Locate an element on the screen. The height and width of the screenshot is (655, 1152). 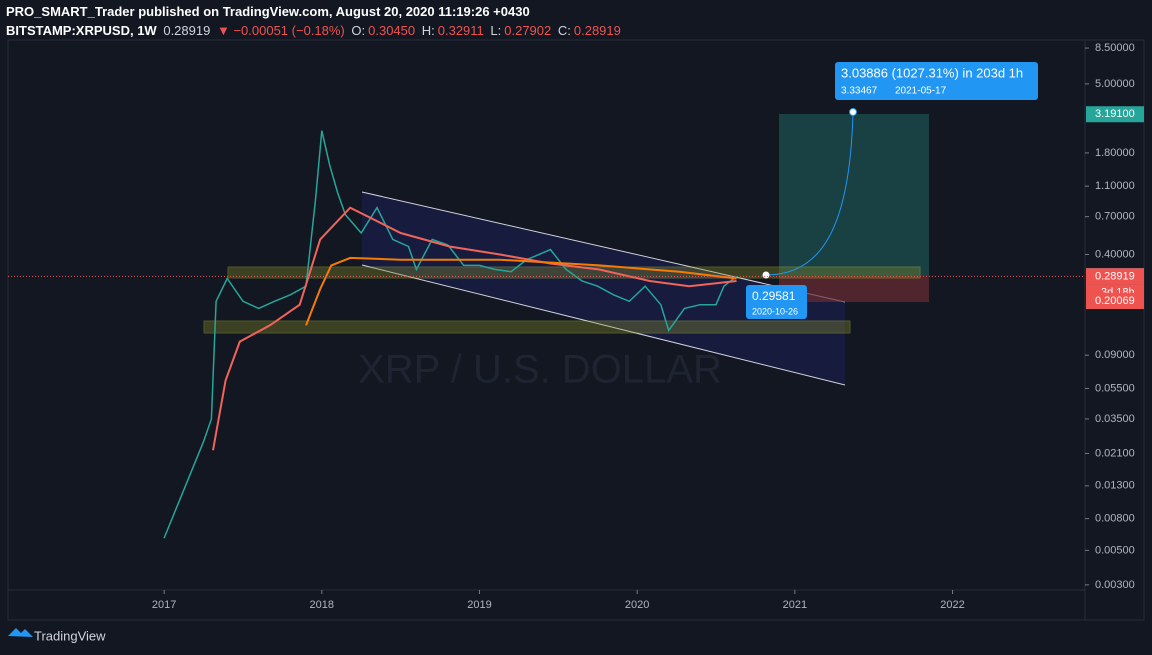
l-label: L: is located at coordinates (496, 30).